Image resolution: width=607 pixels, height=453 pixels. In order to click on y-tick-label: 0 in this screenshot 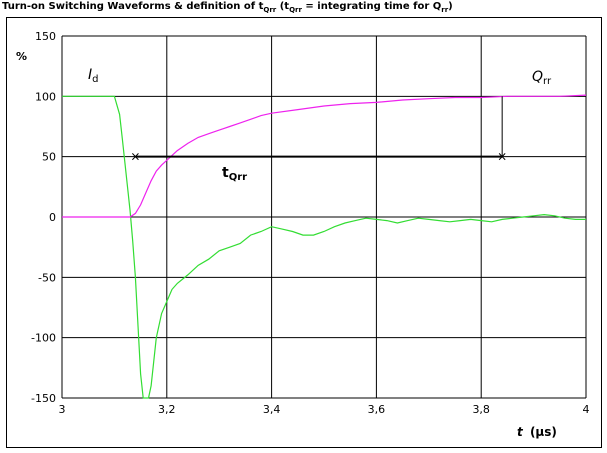, I will do `click(52, 217)`.